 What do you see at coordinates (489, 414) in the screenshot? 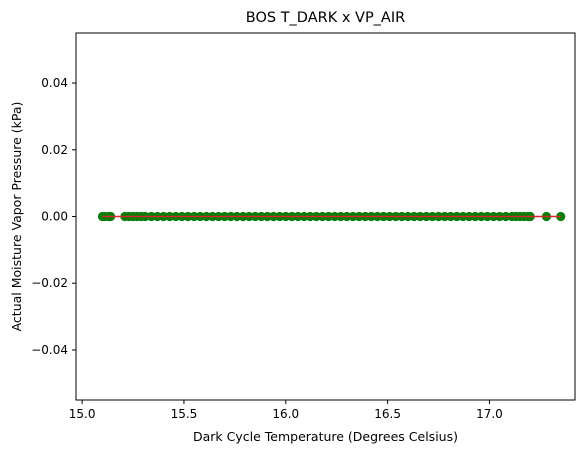
I see `x-tick-label: 17.0` at bounding box center [489, 414].